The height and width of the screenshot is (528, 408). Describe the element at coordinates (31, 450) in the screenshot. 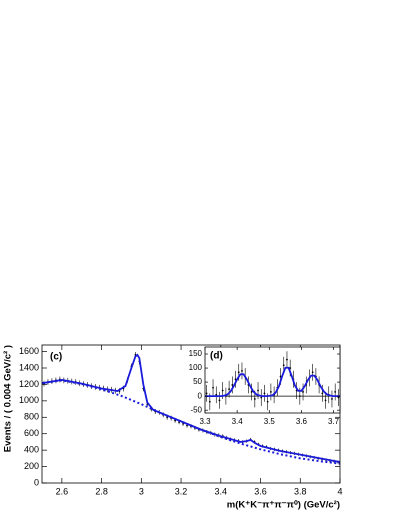

I see `y-tick-label: 400` at that location.